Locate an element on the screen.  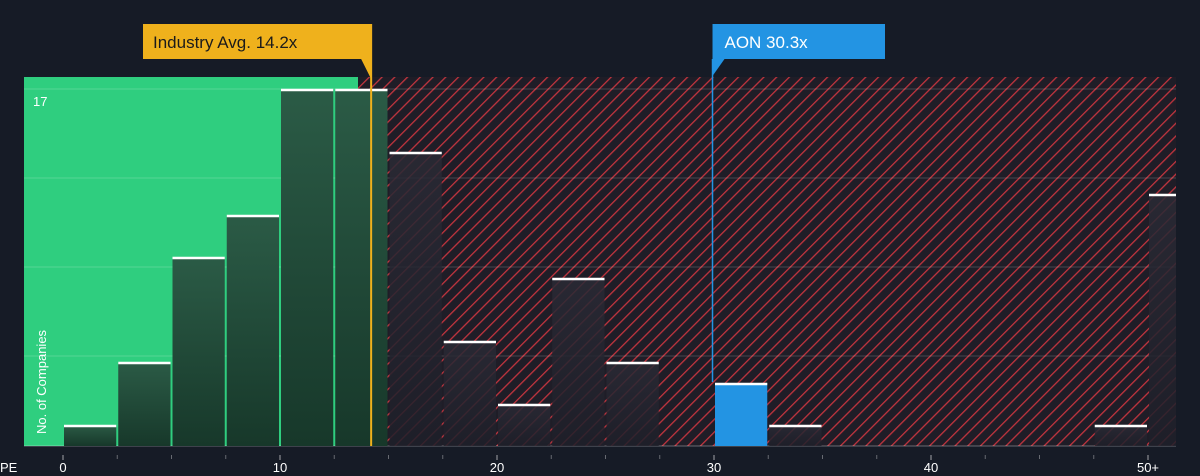
x-tick-label: 50+ is located at coordinates (1148, 467).